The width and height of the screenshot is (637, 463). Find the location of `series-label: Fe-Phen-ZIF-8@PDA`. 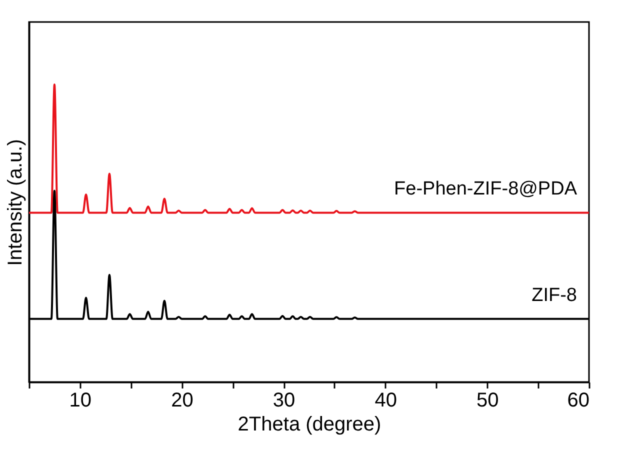

series-label: Fe-Phen-ZIF-8@PDA is located at coordinates (486, 189).